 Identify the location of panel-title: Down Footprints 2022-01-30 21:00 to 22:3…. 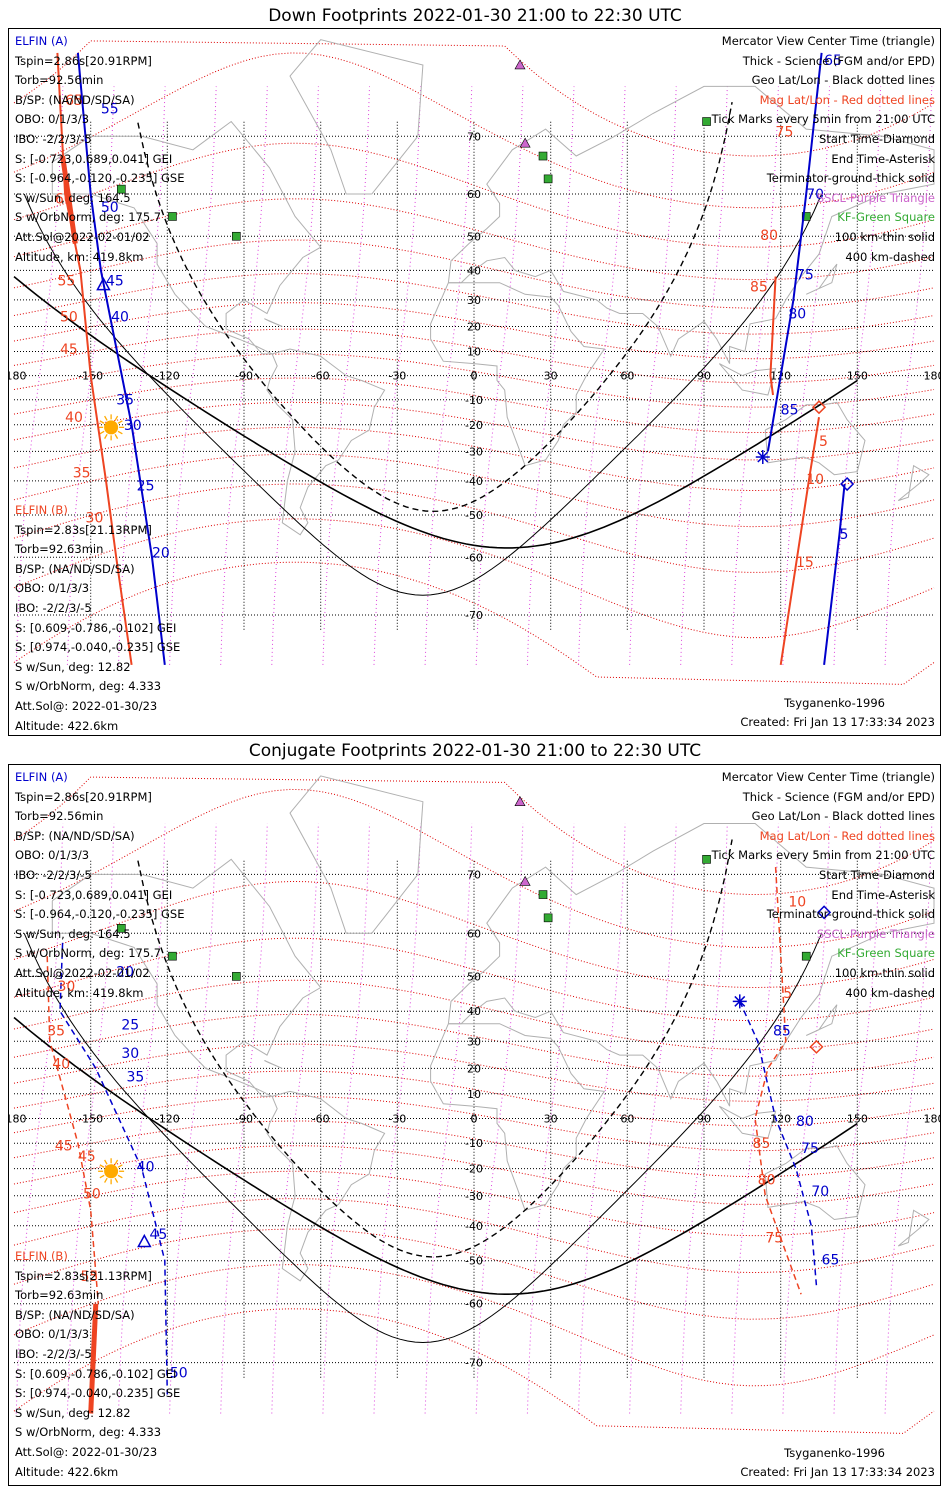
(475, 16).